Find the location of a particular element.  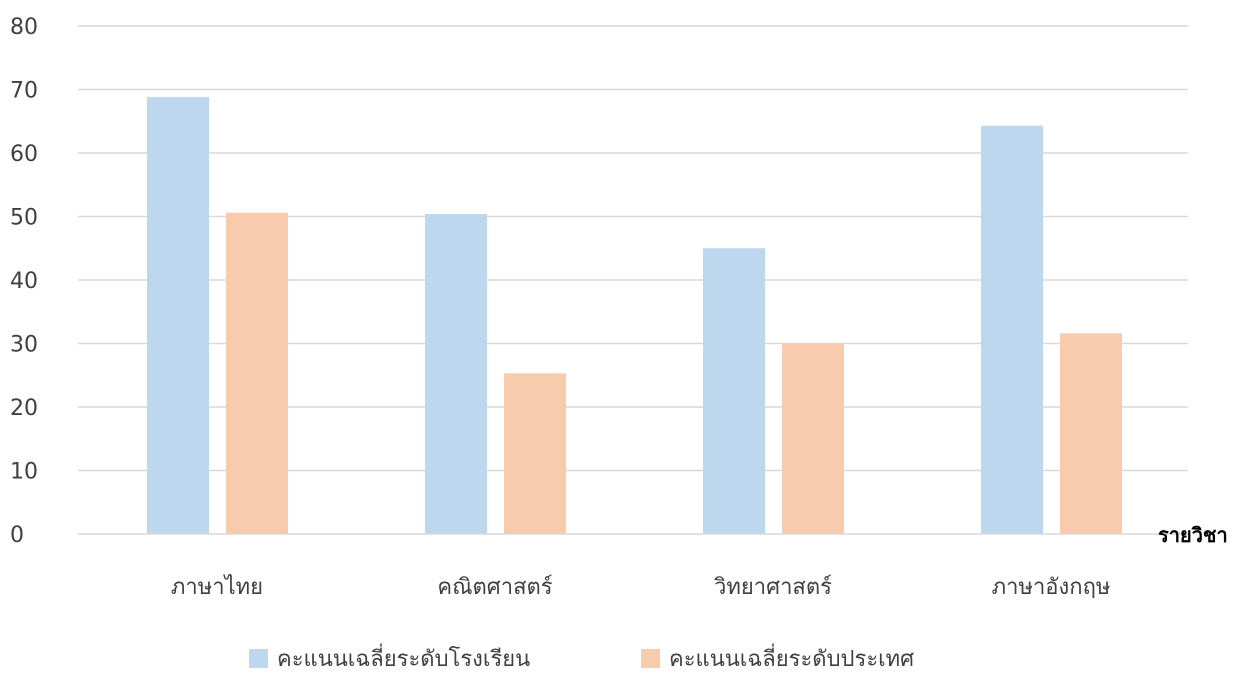

y-tick-label: 70 is located at coordinates (24, 91).